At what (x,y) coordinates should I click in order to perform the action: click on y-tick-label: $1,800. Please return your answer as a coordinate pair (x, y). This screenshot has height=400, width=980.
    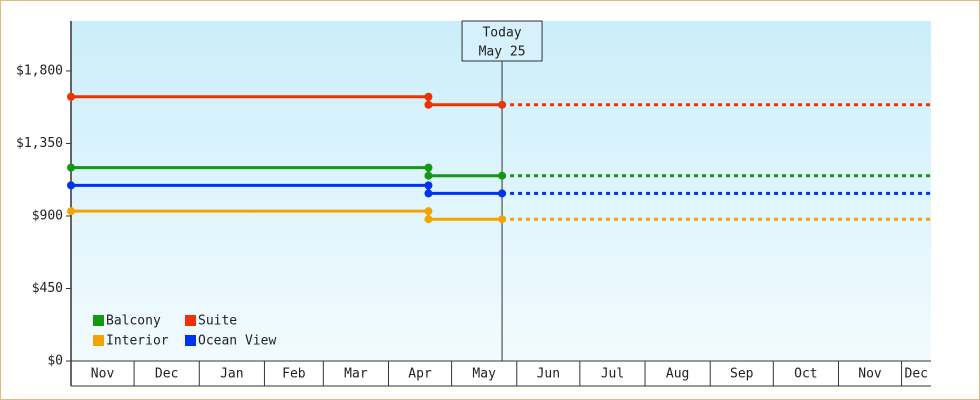
    Looking at the image, I should click on (39, 70).